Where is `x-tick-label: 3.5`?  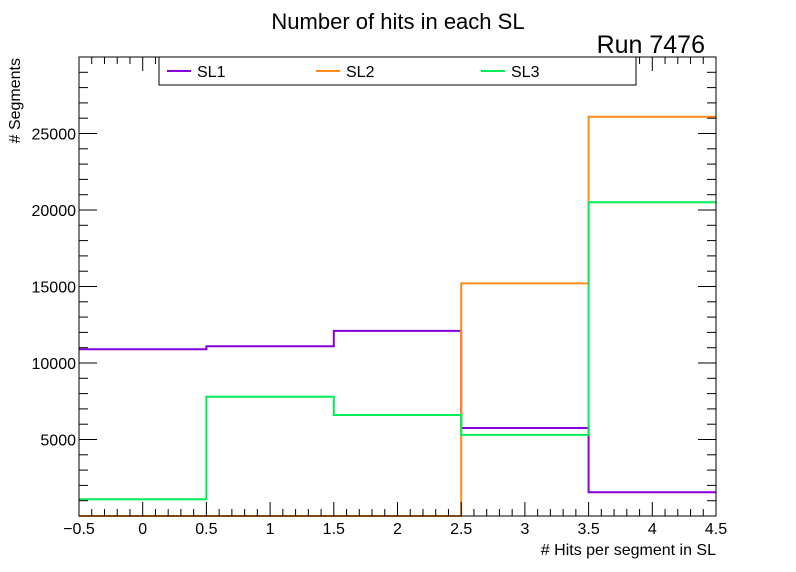
x-tick-label: 3.5 is located at coordinates (588, 529).